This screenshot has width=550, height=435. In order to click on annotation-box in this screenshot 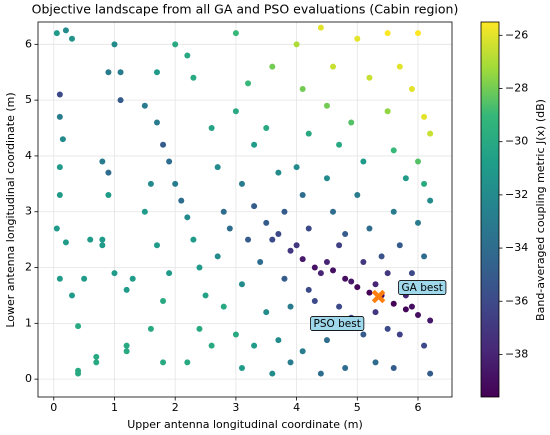, I will do `click(337, 323)`.